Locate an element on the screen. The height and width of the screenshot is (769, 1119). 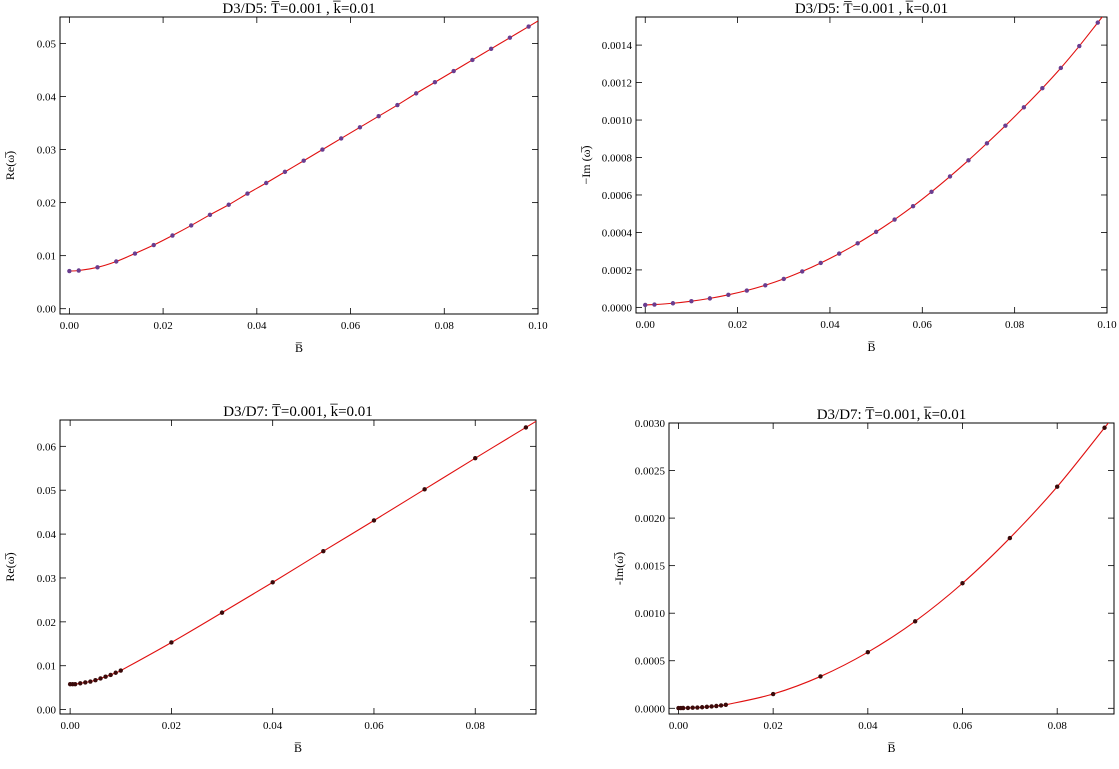
panel-title: D3/D5: T̅=0.001 , k̅=0.01 is located at coordinates (298, 9).